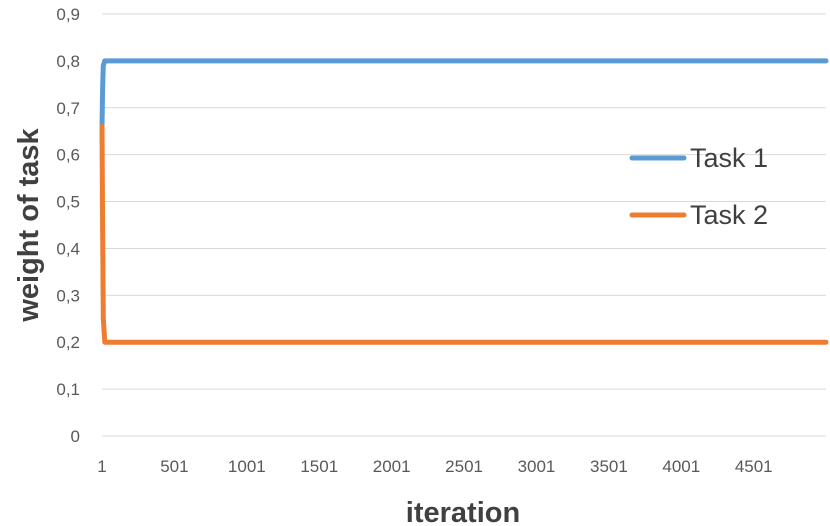  I want to click on x-tick-label: 1, so click(101, 466).